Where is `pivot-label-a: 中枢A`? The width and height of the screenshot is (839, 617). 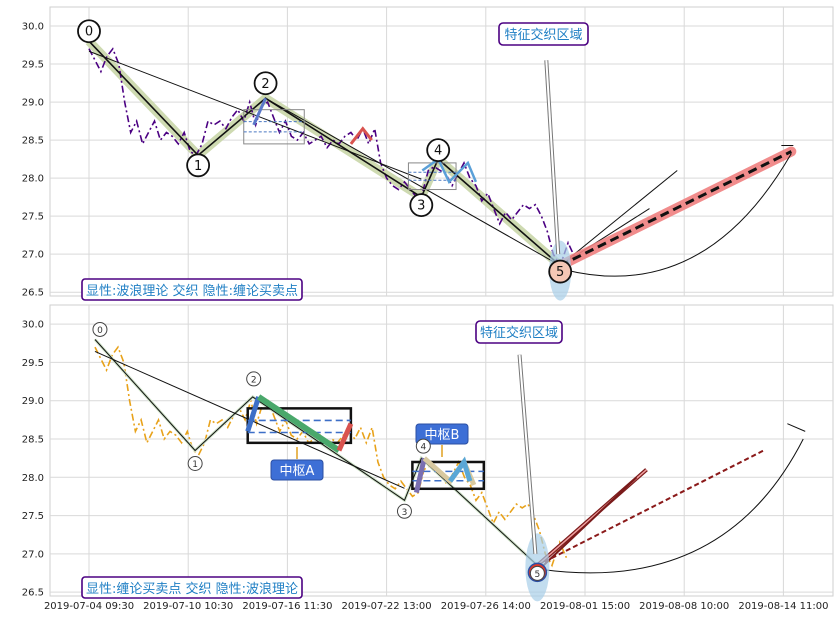 pivot-label-a: 中枢A is located at coordinates (297, 471).